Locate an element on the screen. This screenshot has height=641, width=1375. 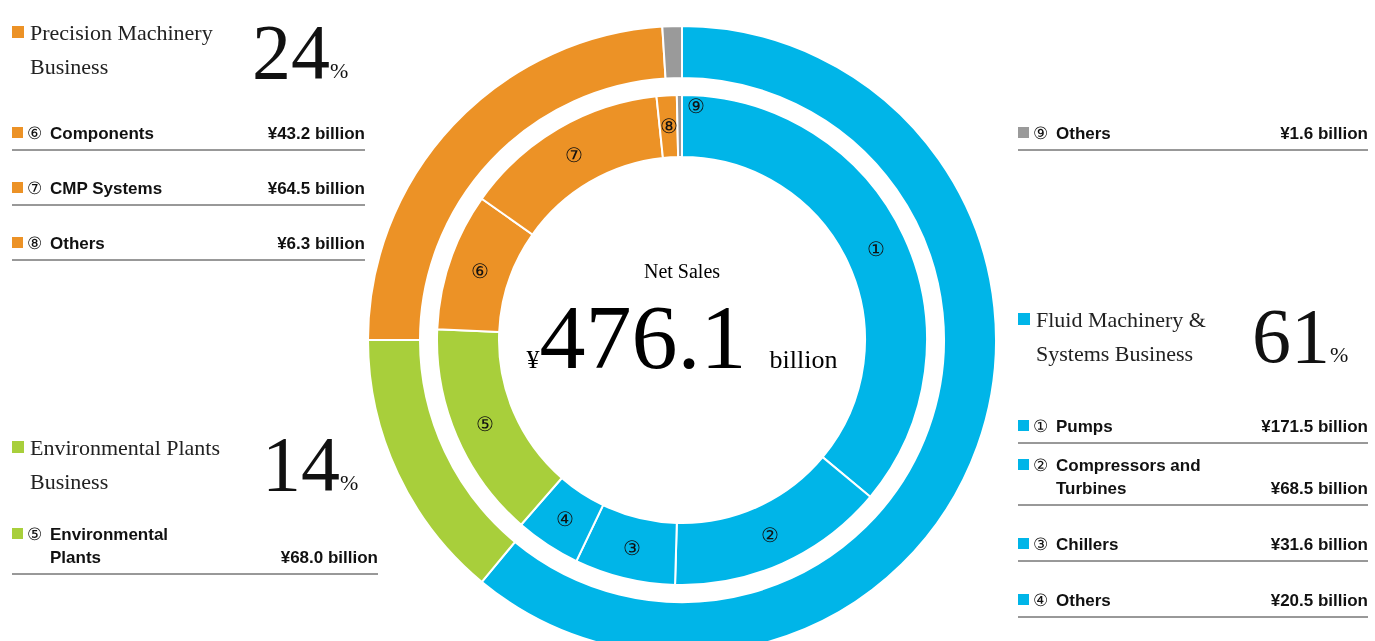
legend-label: CMP Systems is located at coordinates (106, 188).